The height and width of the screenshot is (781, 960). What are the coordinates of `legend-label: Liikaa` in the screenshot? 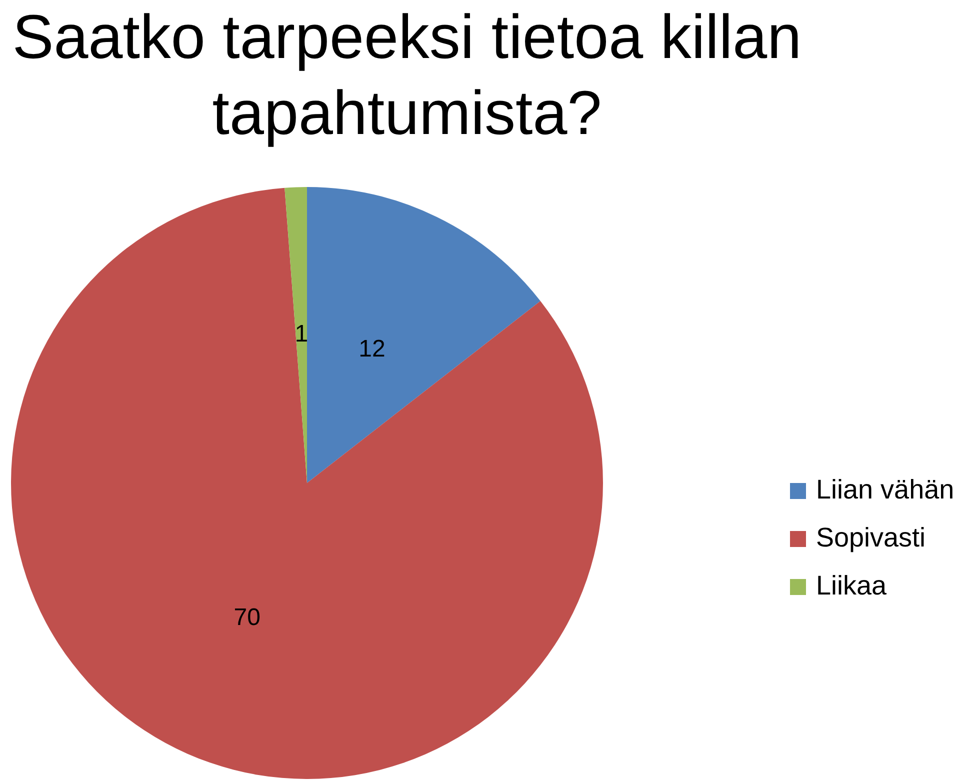 It's located at (852, 585).